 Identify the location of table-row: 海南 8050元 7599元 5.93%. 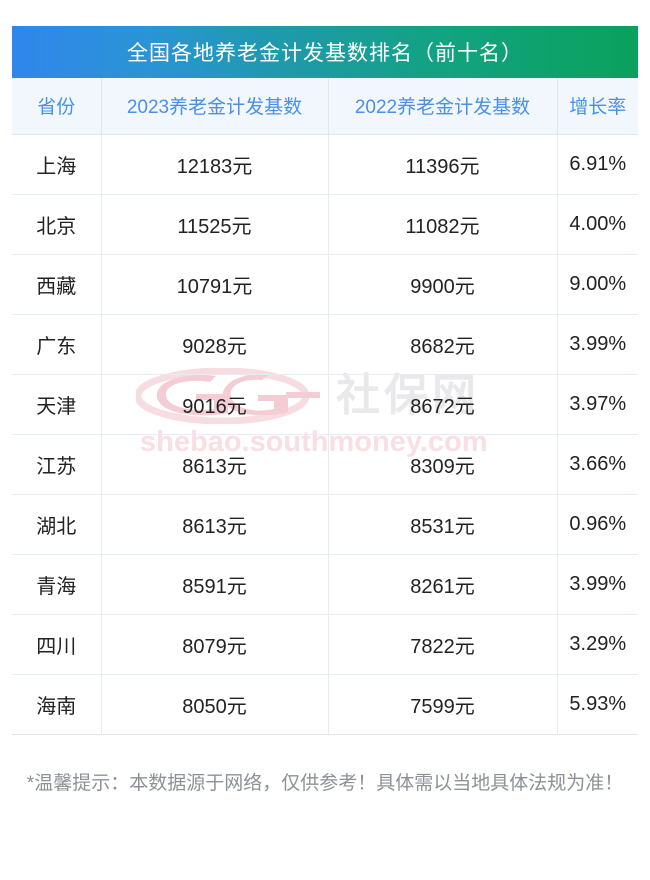
(325, 704).